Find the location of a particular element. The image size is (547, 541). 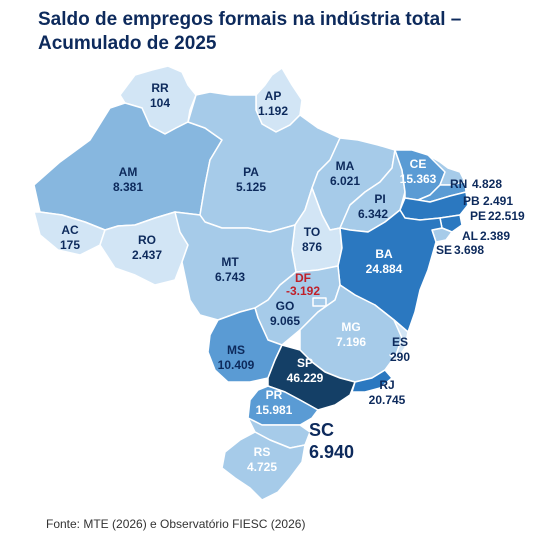

label-ce-name: CE is located at coordinates (418, 164).